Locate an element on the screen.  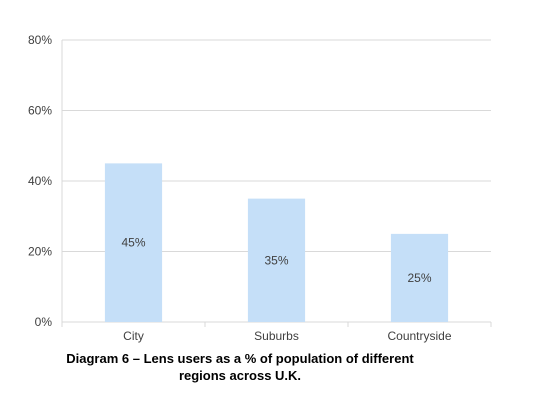
x-tick-label: Countryside is located at coordinates (419, 336).